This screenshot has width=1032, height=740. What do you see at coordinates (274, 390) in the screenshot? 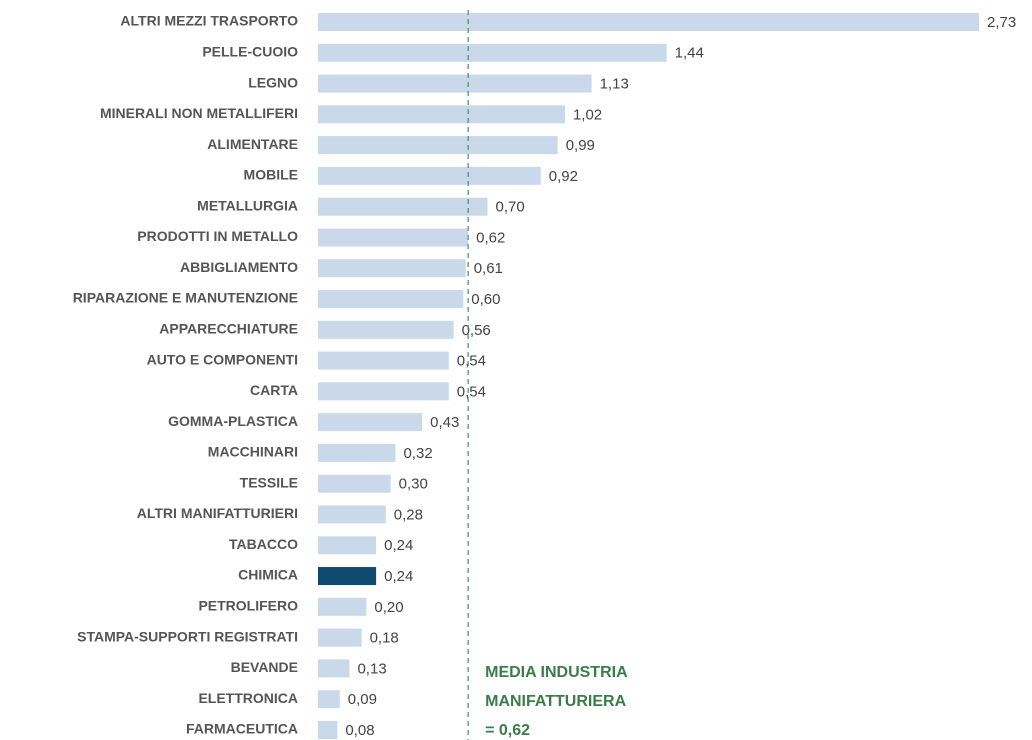
I see `category-label: CARTA` at bounding box center [274, 390].